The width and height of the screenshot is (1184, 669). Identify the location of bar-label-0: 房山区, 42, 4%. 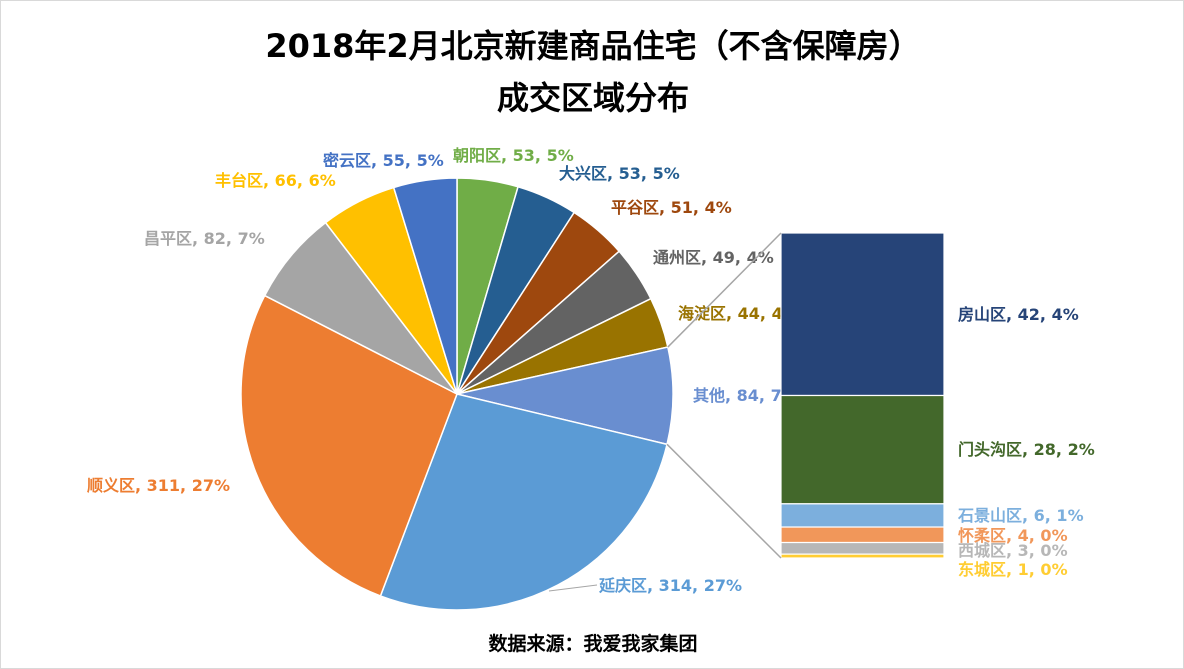
(1018, 314).